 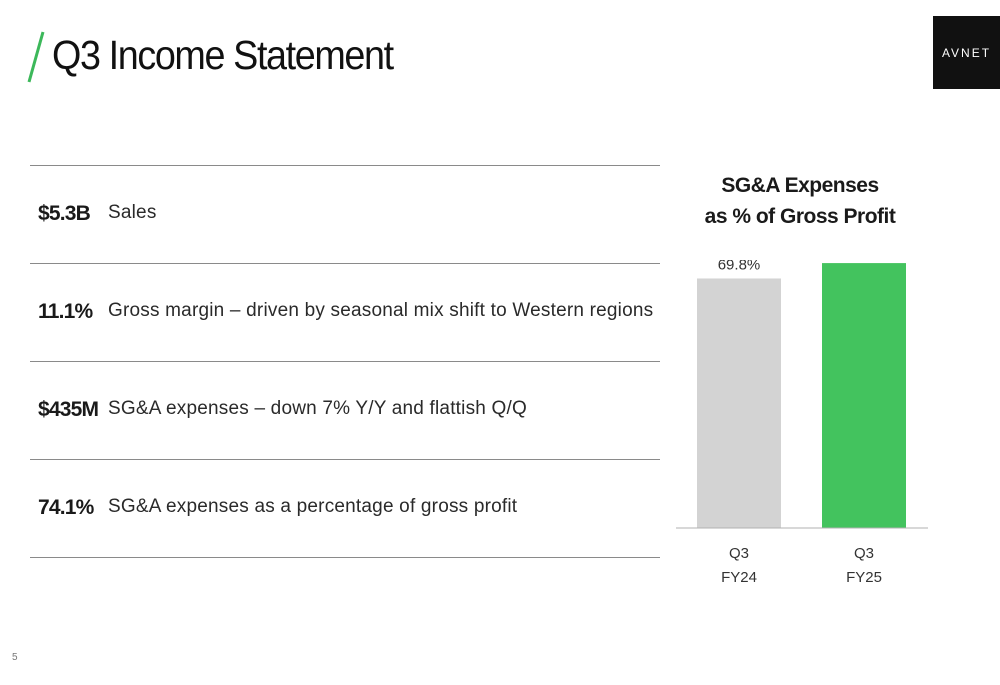 What do you see at coordinates (223, 55) in the screenshot?
I see `page-title: Q3 Income Statement` at bounding box center [223, 55].